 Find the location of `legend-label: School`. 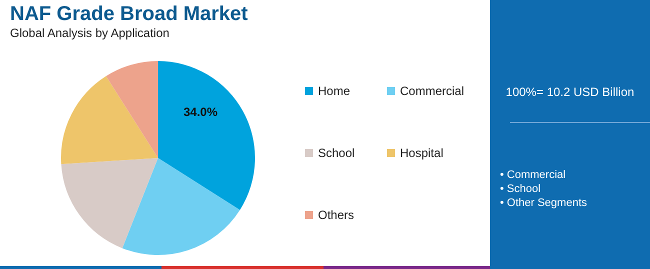

legend-label: School is located at coordinates (336, 153).